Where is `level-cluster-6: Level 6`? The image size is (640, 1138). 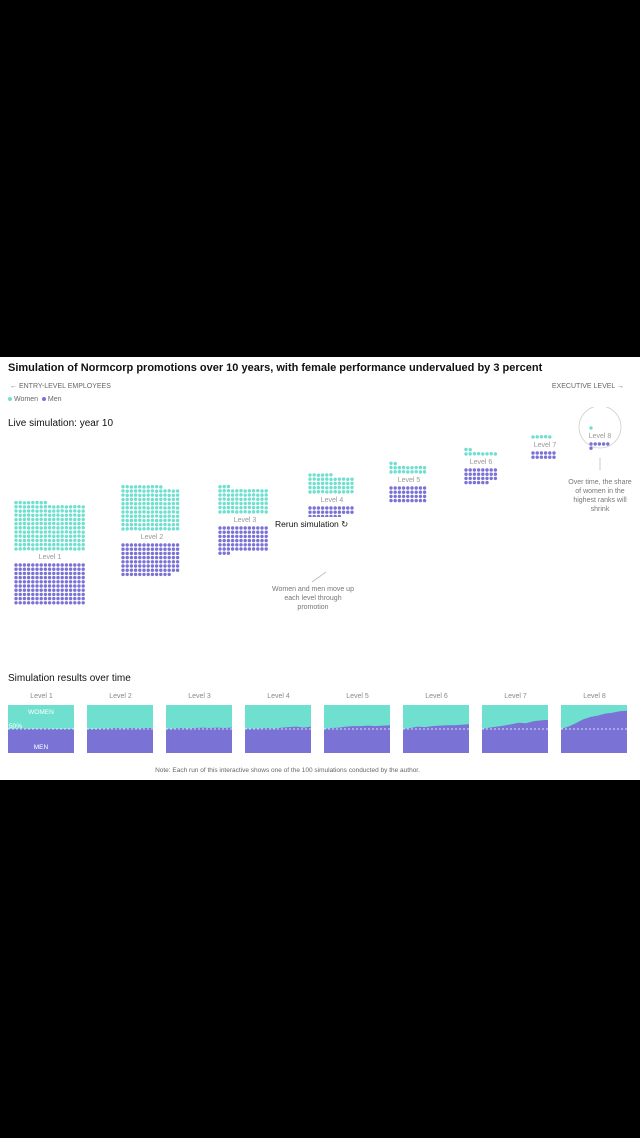
level-cluster-6: Level 6 is located at coordinates (481, 466).